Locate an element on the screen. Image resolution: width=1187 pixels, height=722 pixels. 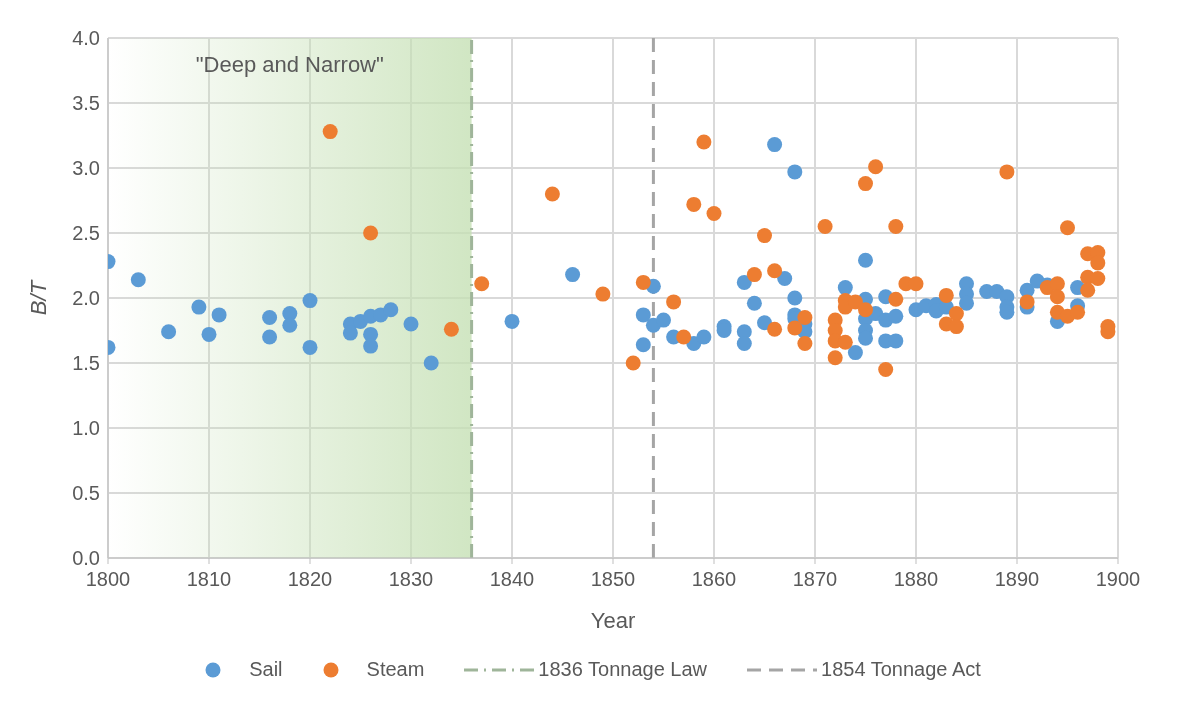
x-tick-label: 1880 is located at coordinates (916, 579).